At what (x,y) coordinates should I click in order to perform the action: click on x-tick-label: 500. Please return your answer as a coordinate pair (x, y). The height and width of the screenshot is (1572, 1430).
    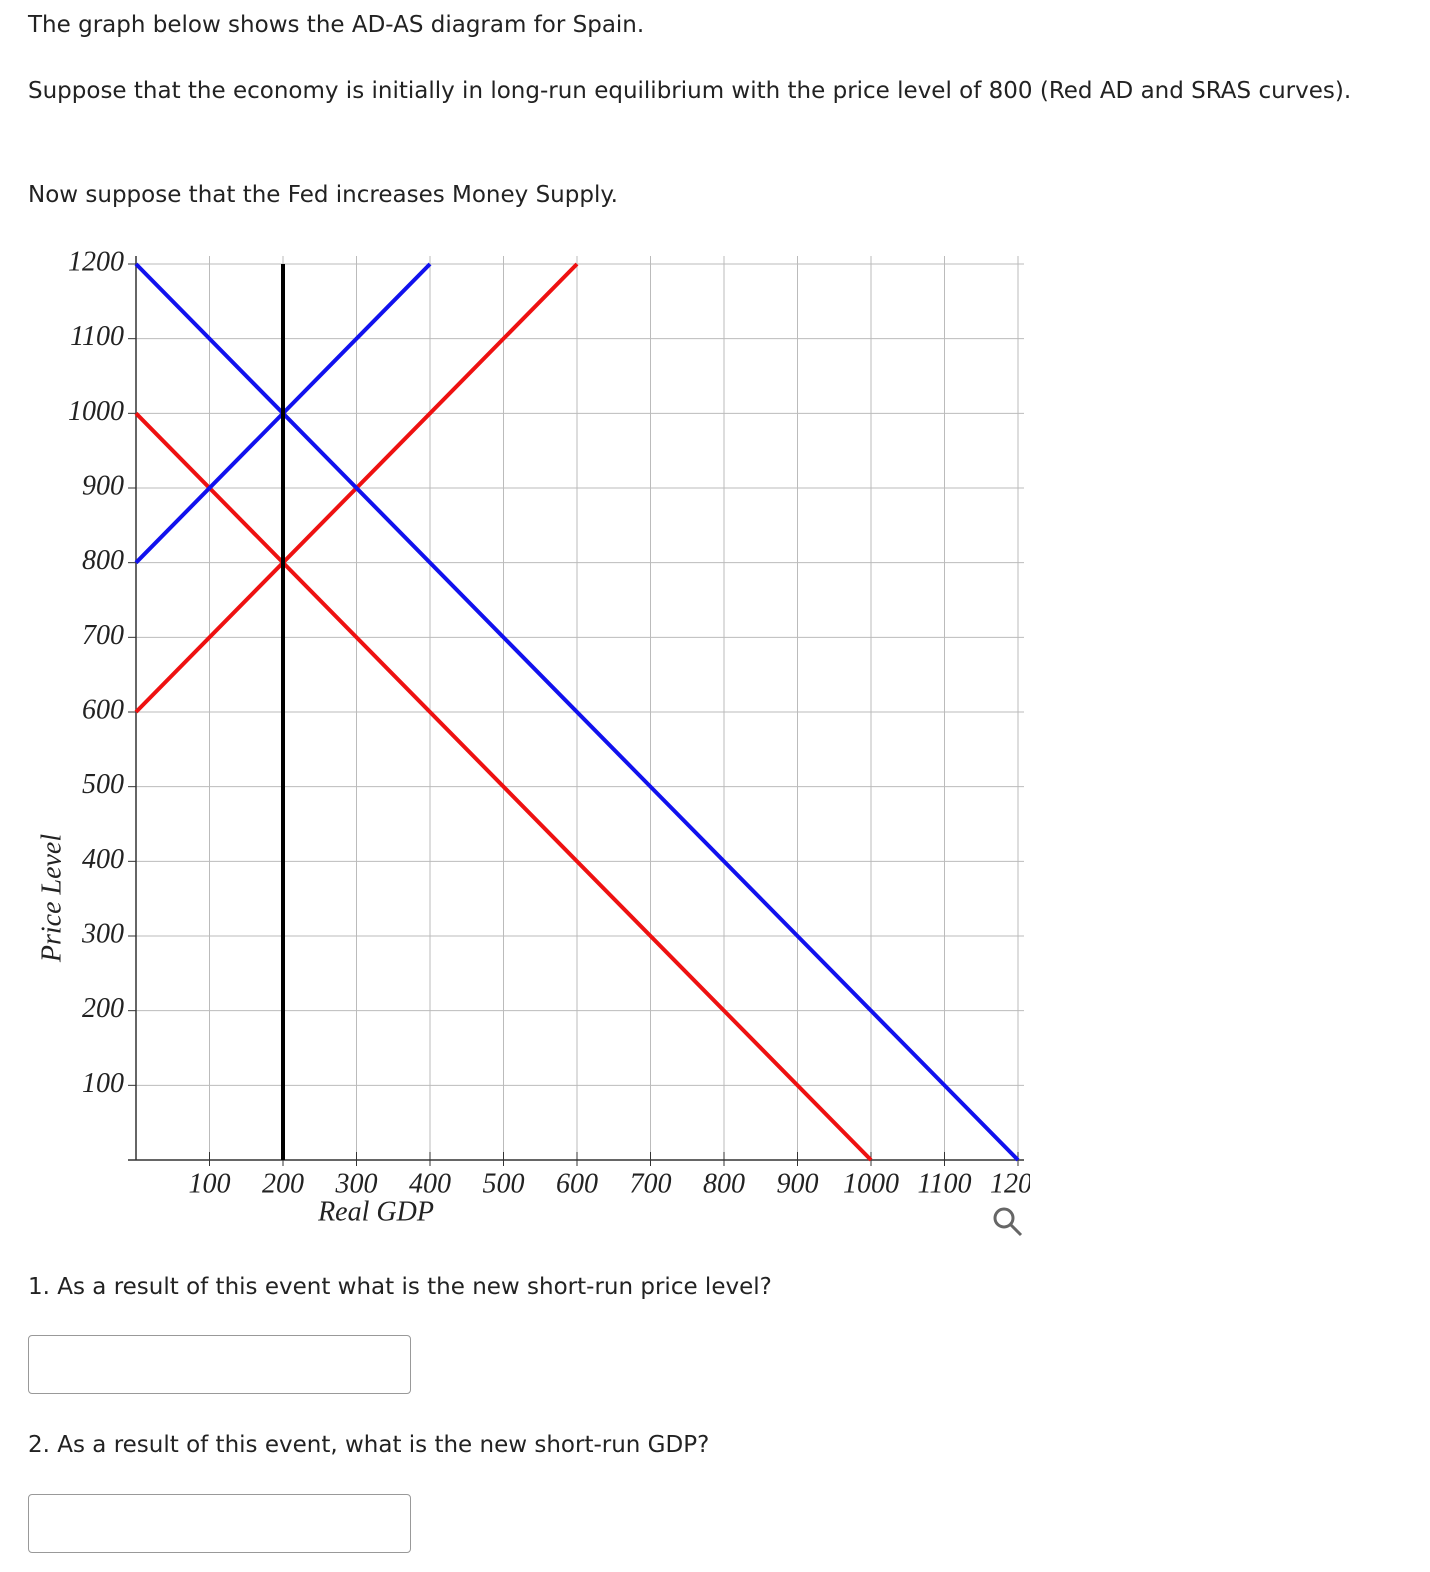
    Looking at the image, I should click on (504, 1183).